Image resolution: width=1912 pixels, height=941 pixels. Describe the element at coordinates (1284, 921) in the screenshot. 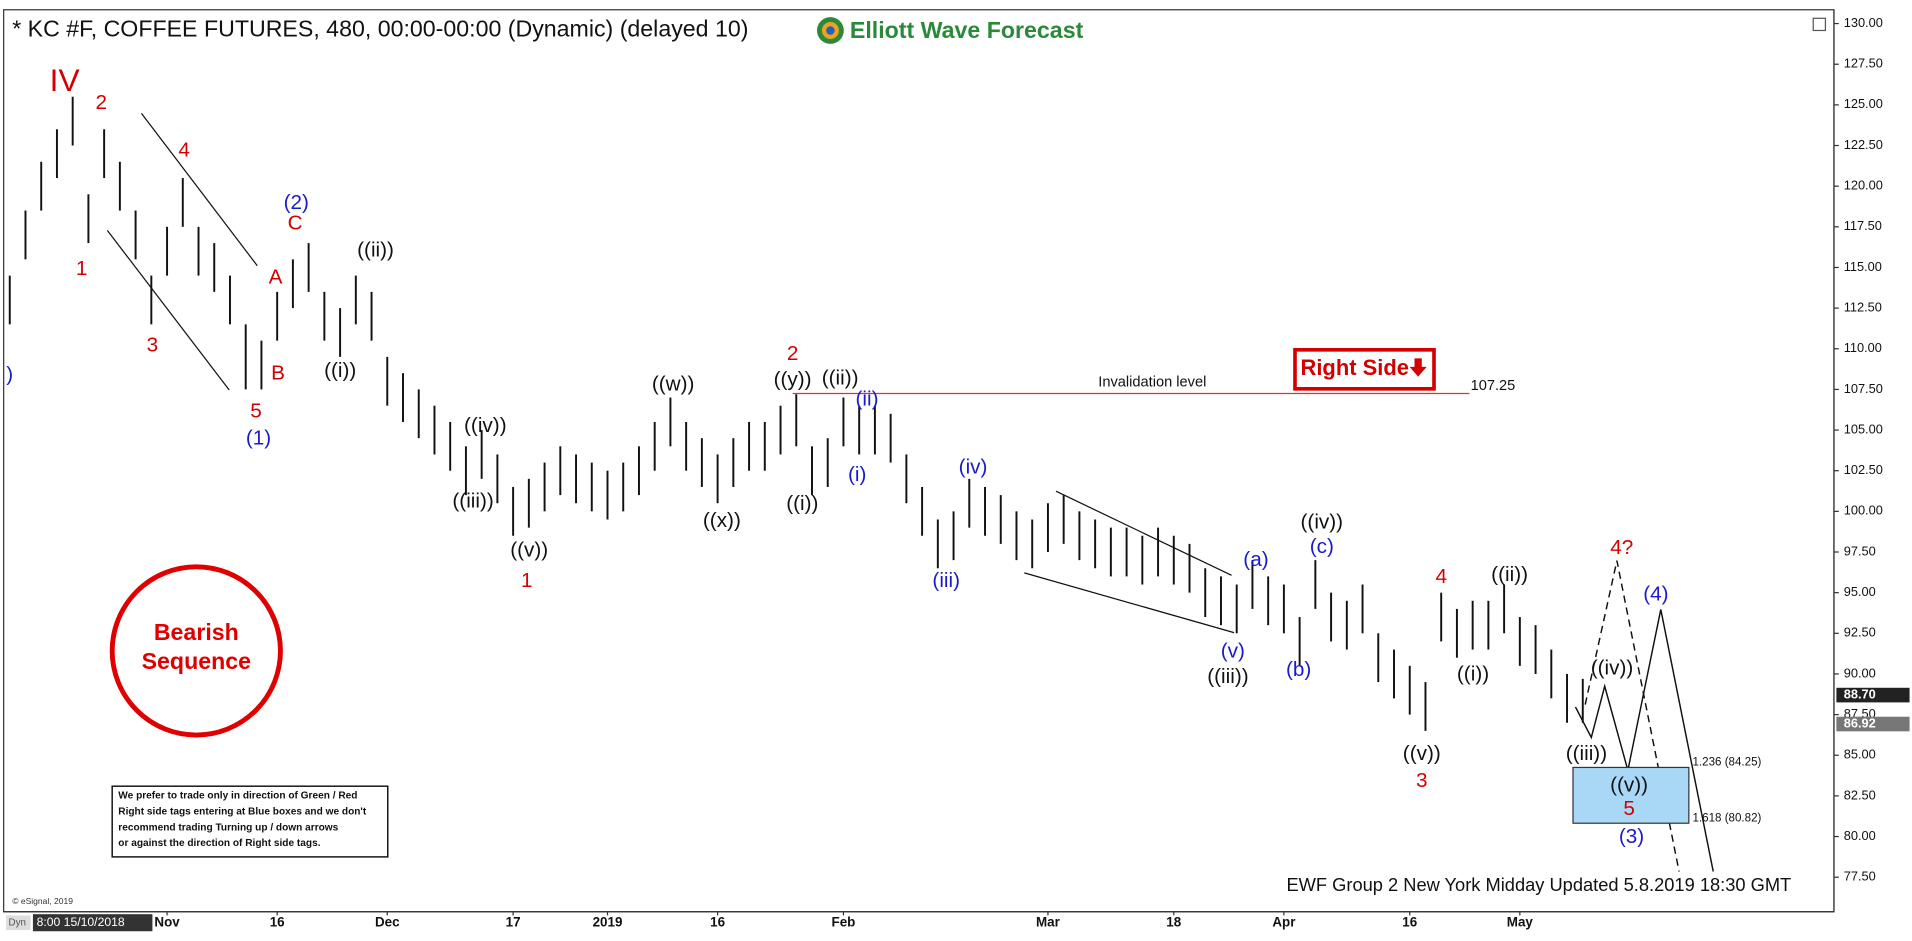

I see `x-tick-label: Apr` at that location.